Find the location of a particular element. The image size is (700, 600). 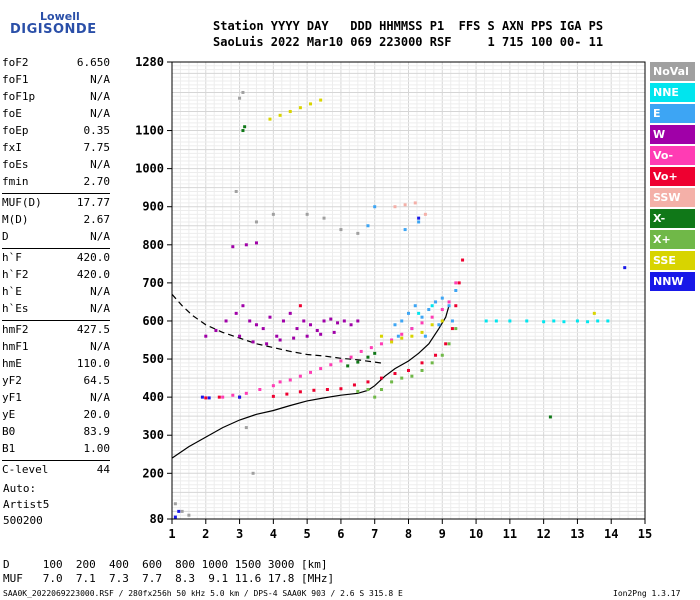

param-name: foE is located at coordinates (12, 113).